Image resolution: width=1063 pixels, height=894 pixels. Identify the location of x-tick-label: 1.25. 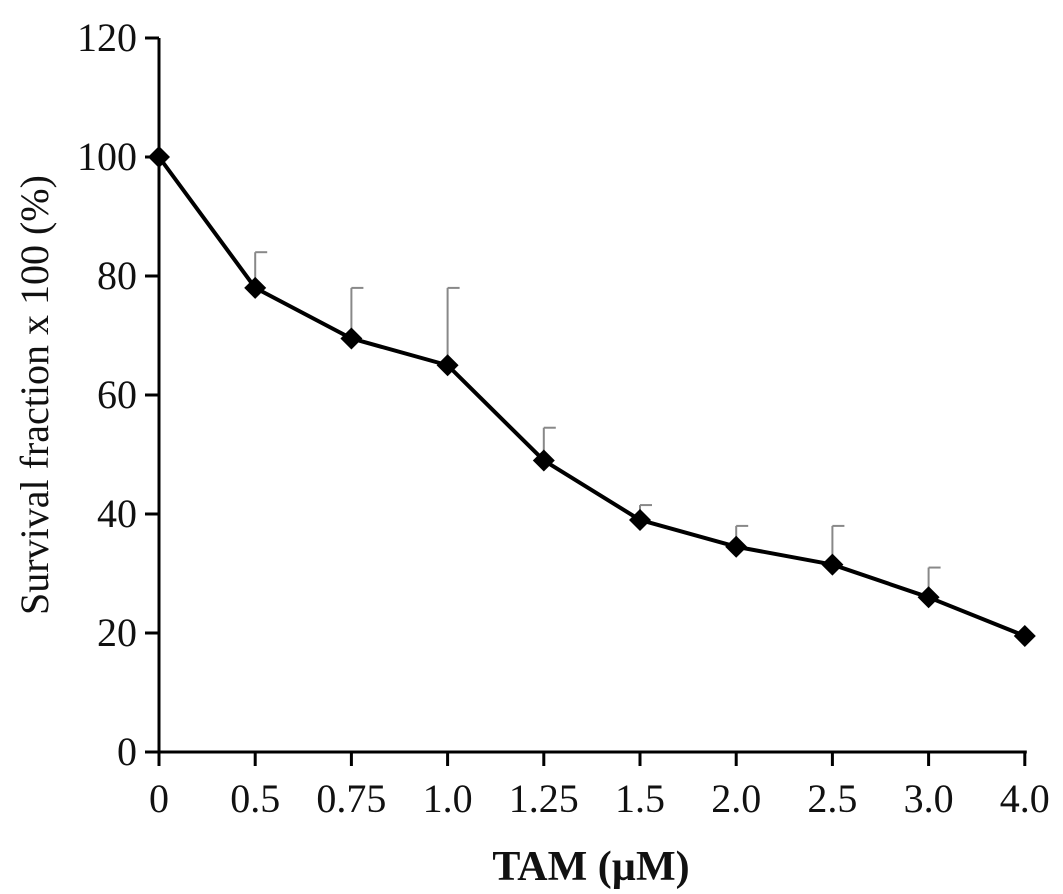
(544, 798).